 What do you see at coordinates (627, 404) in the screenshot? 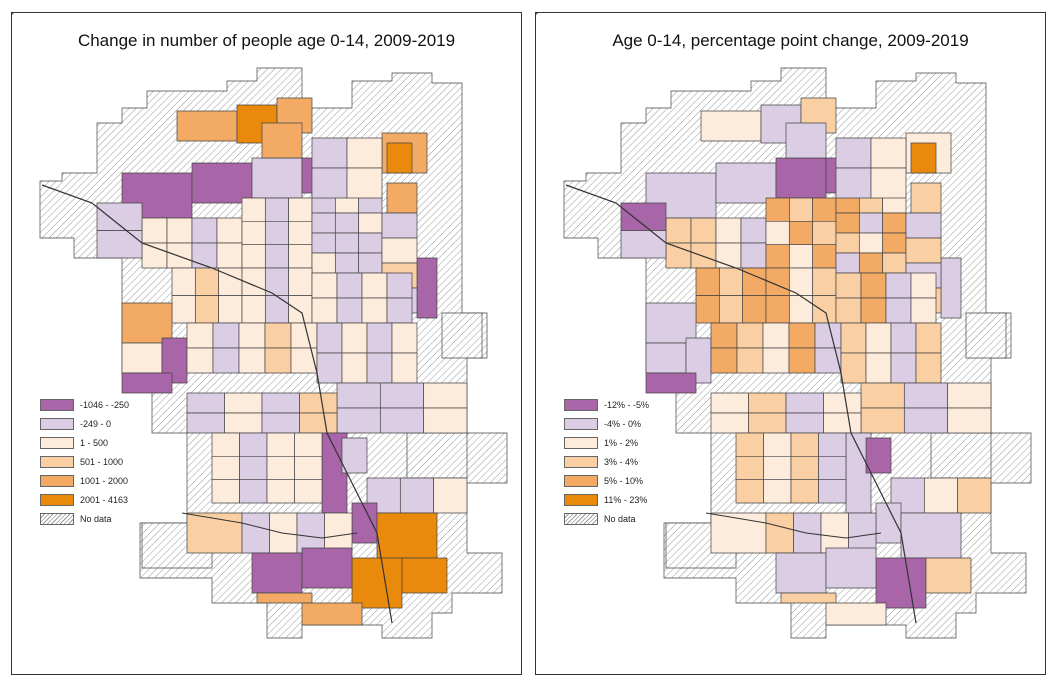
I see `legend-label: -12% - -5%` at bounding box center [627, 404].